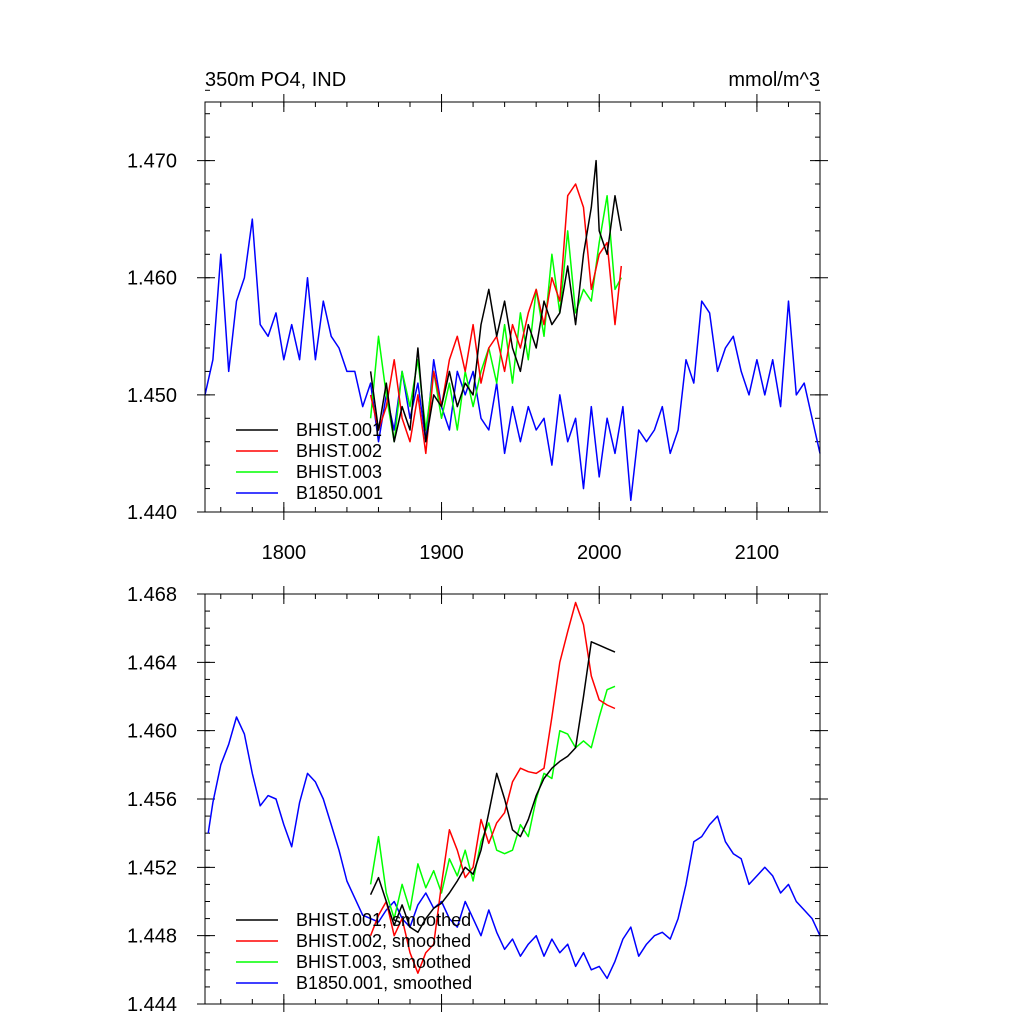 The height and width of the screenshot is (1024, 1024). I want to click on y-tick-label: 1.444, so click(152, 1005).